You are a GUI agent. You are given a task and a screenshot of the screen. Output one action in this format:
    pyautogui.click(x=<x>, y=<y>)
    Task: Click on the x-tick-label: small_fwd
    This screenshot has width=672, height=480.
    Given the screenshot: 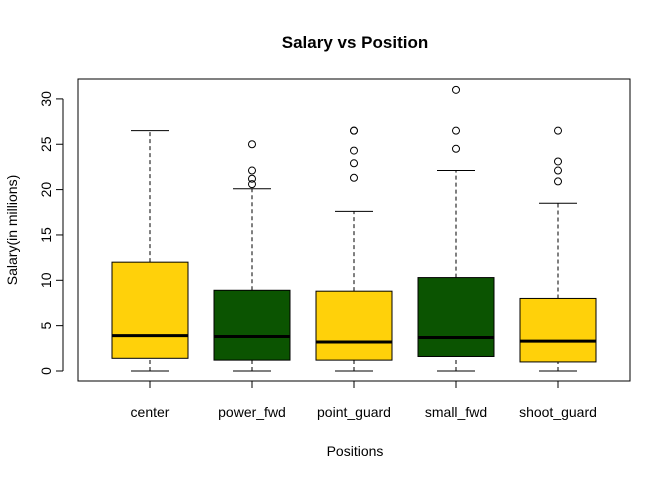 What is the action you would take?
    pyautogui.click(x=456, y=412)
    